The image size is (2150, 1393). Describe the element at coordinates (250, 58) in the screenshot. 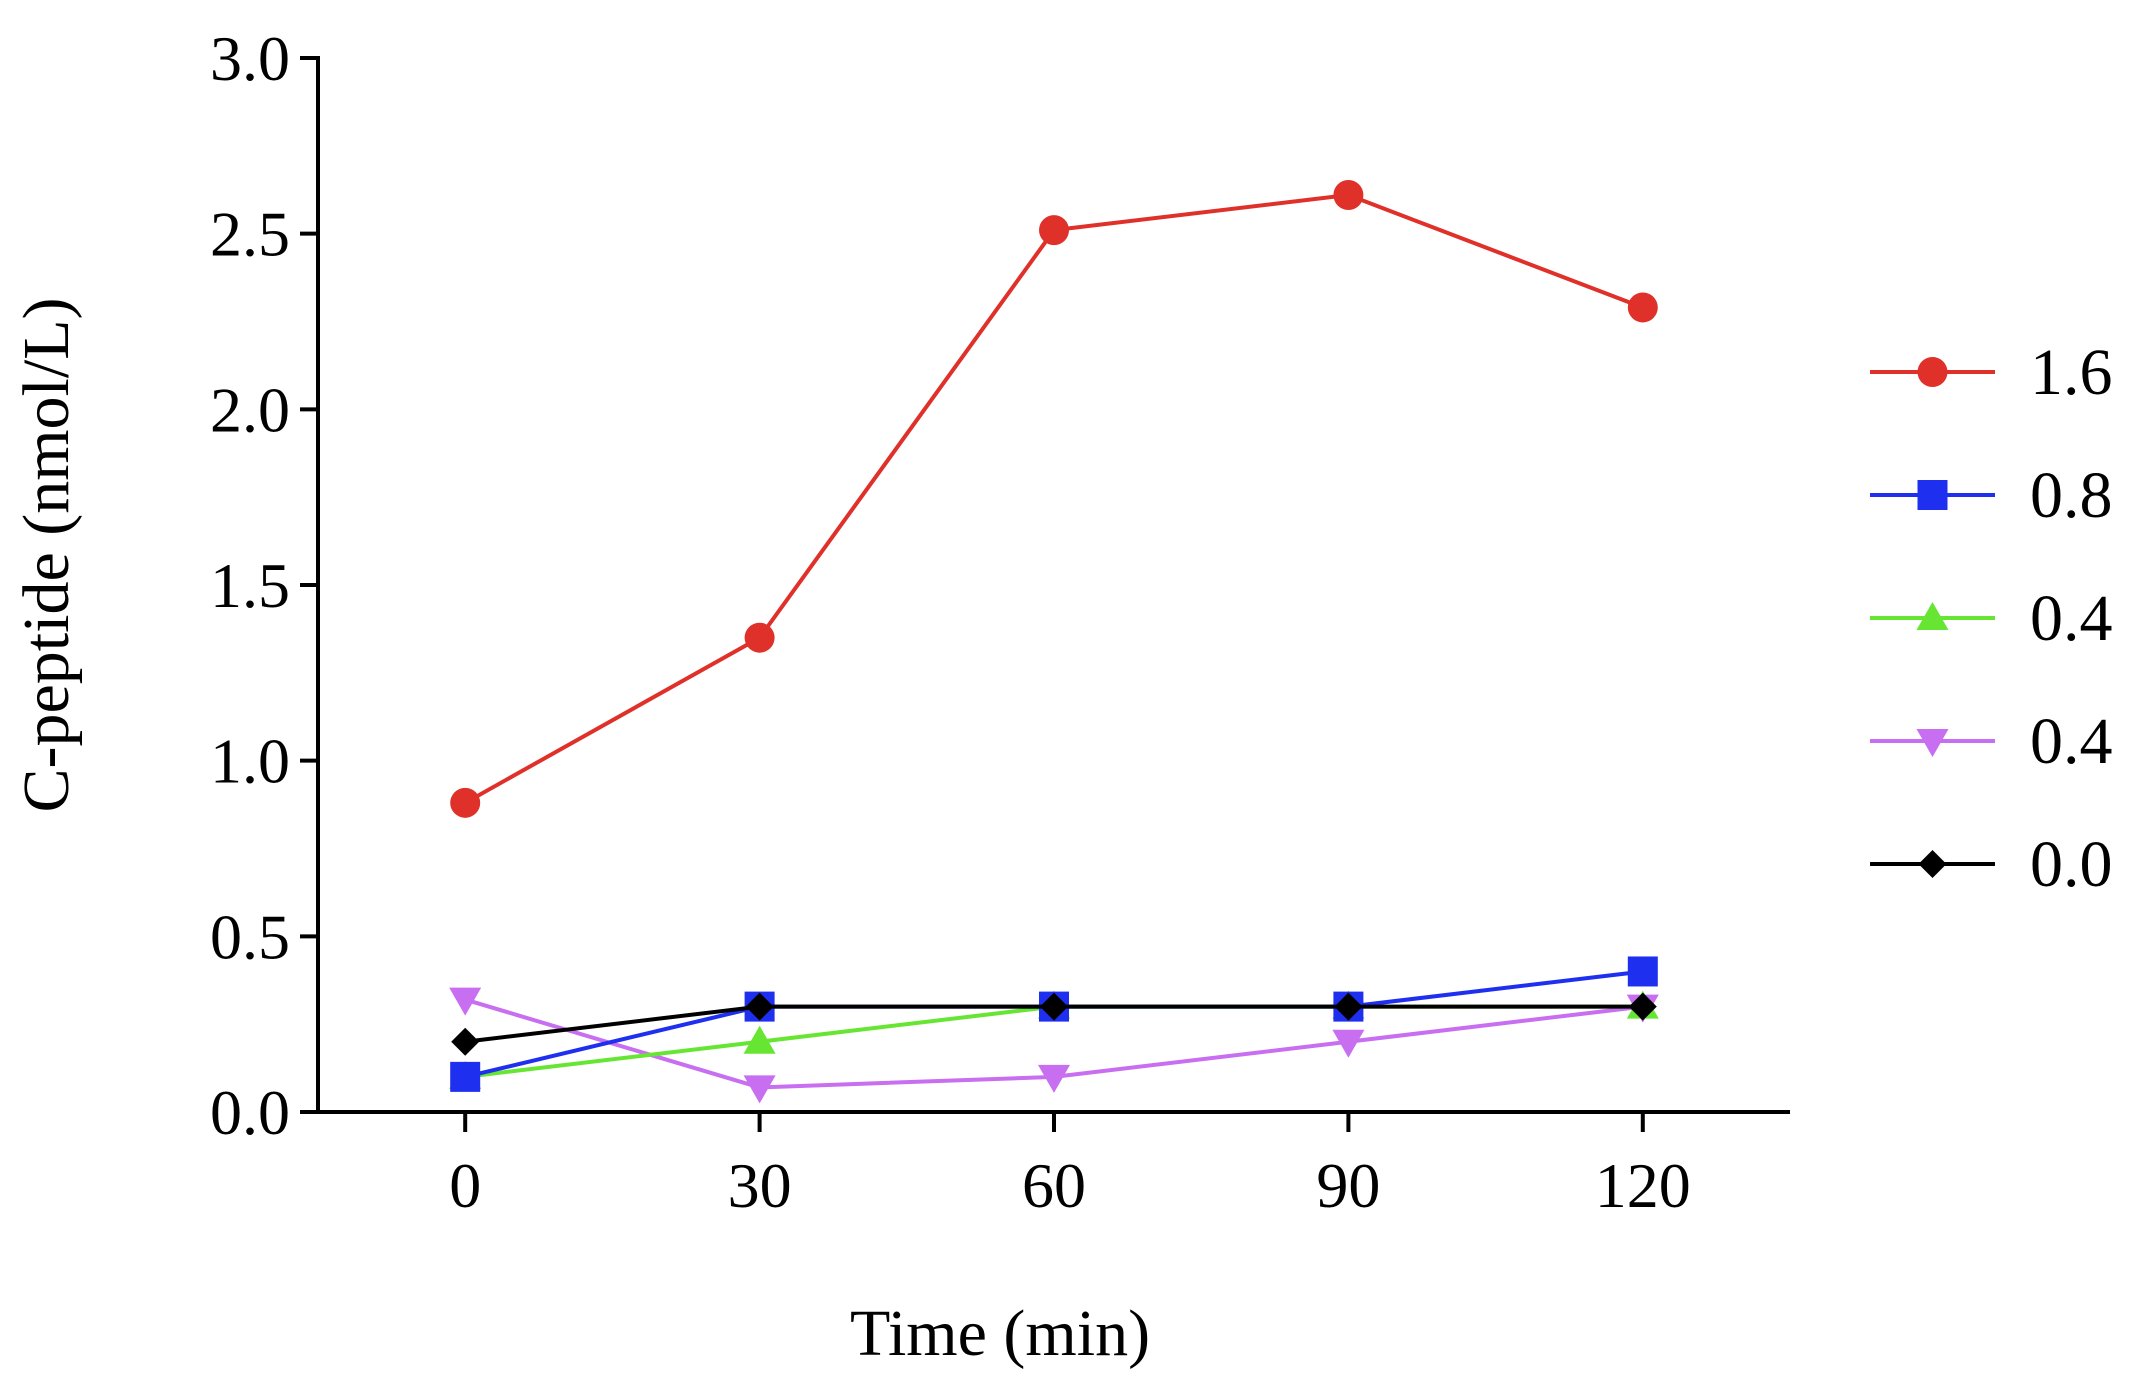

I see `y-tick-label: 3.0` at that location.